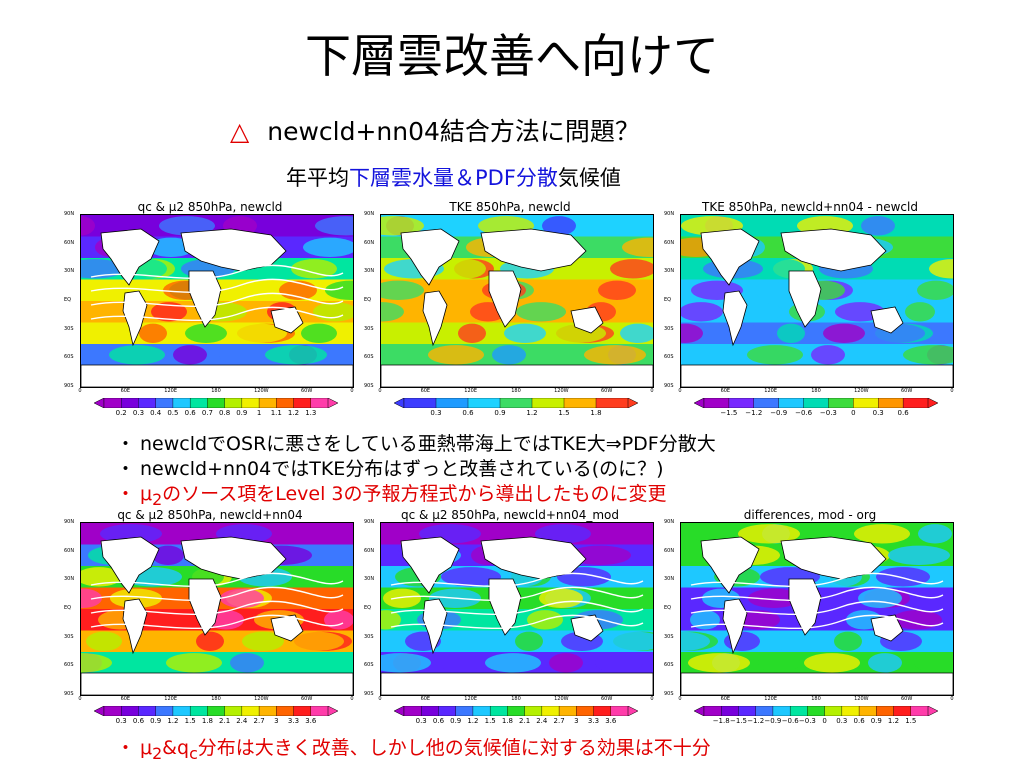 The height and width of the screenshot is (768, 1024). I want to click on colorbar-ticks: 0.3 0.6 0.9 1.2 1.5 1.8, so click(516, 414).